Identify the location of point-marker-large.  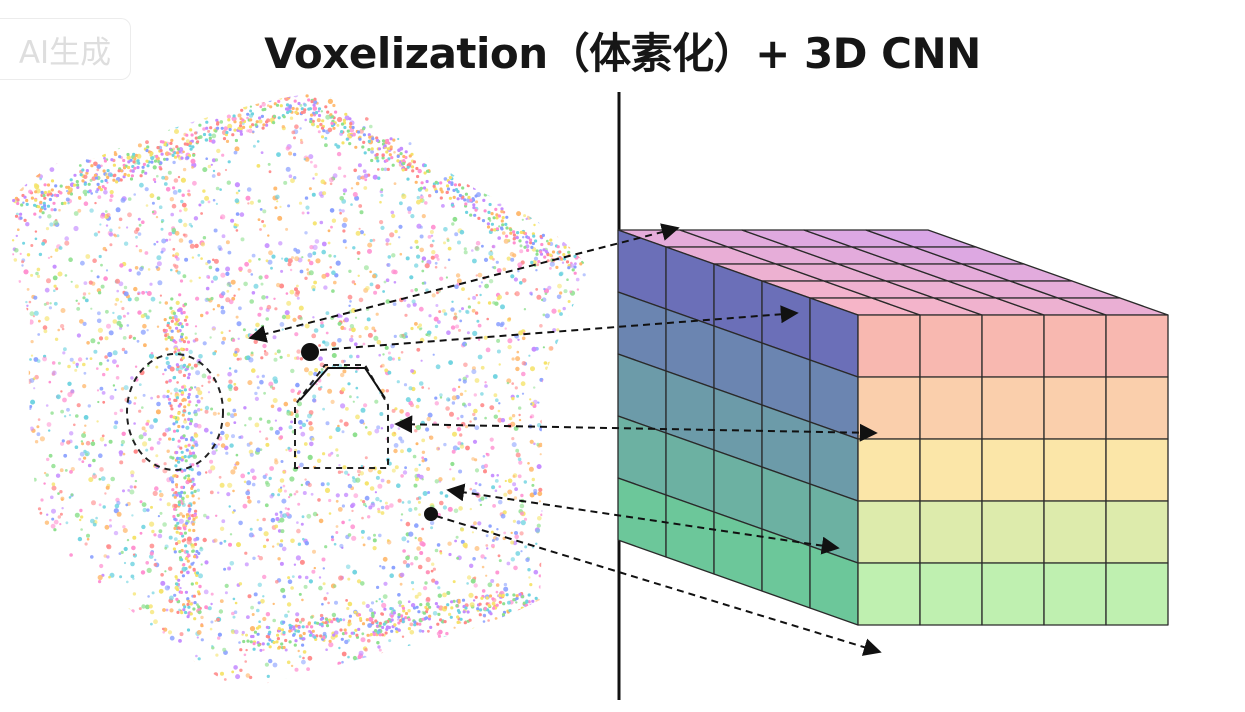
(310, 352).